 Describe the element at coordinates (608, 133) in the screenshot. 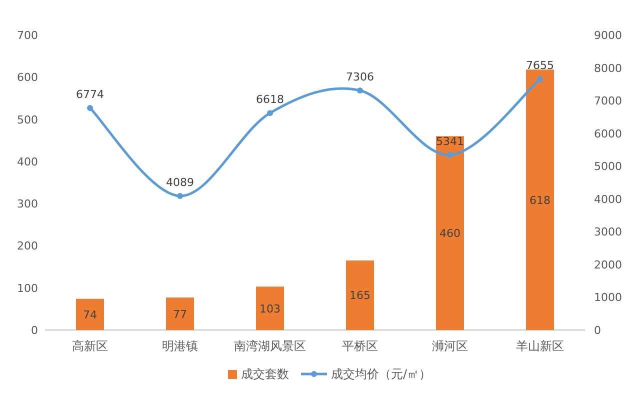

I see `y2-tick-label: 6000` at that location.